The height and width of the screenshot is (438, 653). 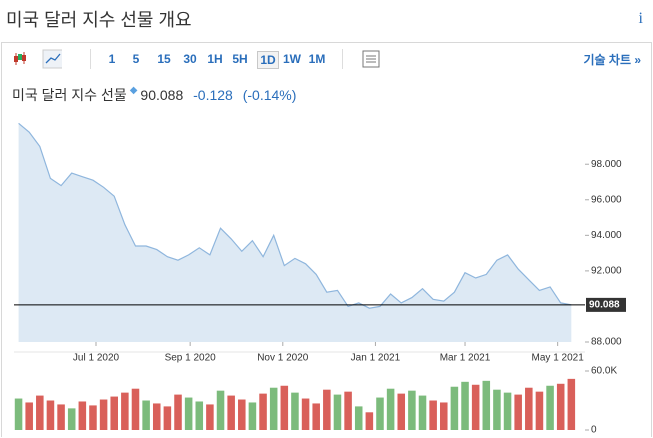 I want to click on interval-button: 30, so click(x=190, y=59).